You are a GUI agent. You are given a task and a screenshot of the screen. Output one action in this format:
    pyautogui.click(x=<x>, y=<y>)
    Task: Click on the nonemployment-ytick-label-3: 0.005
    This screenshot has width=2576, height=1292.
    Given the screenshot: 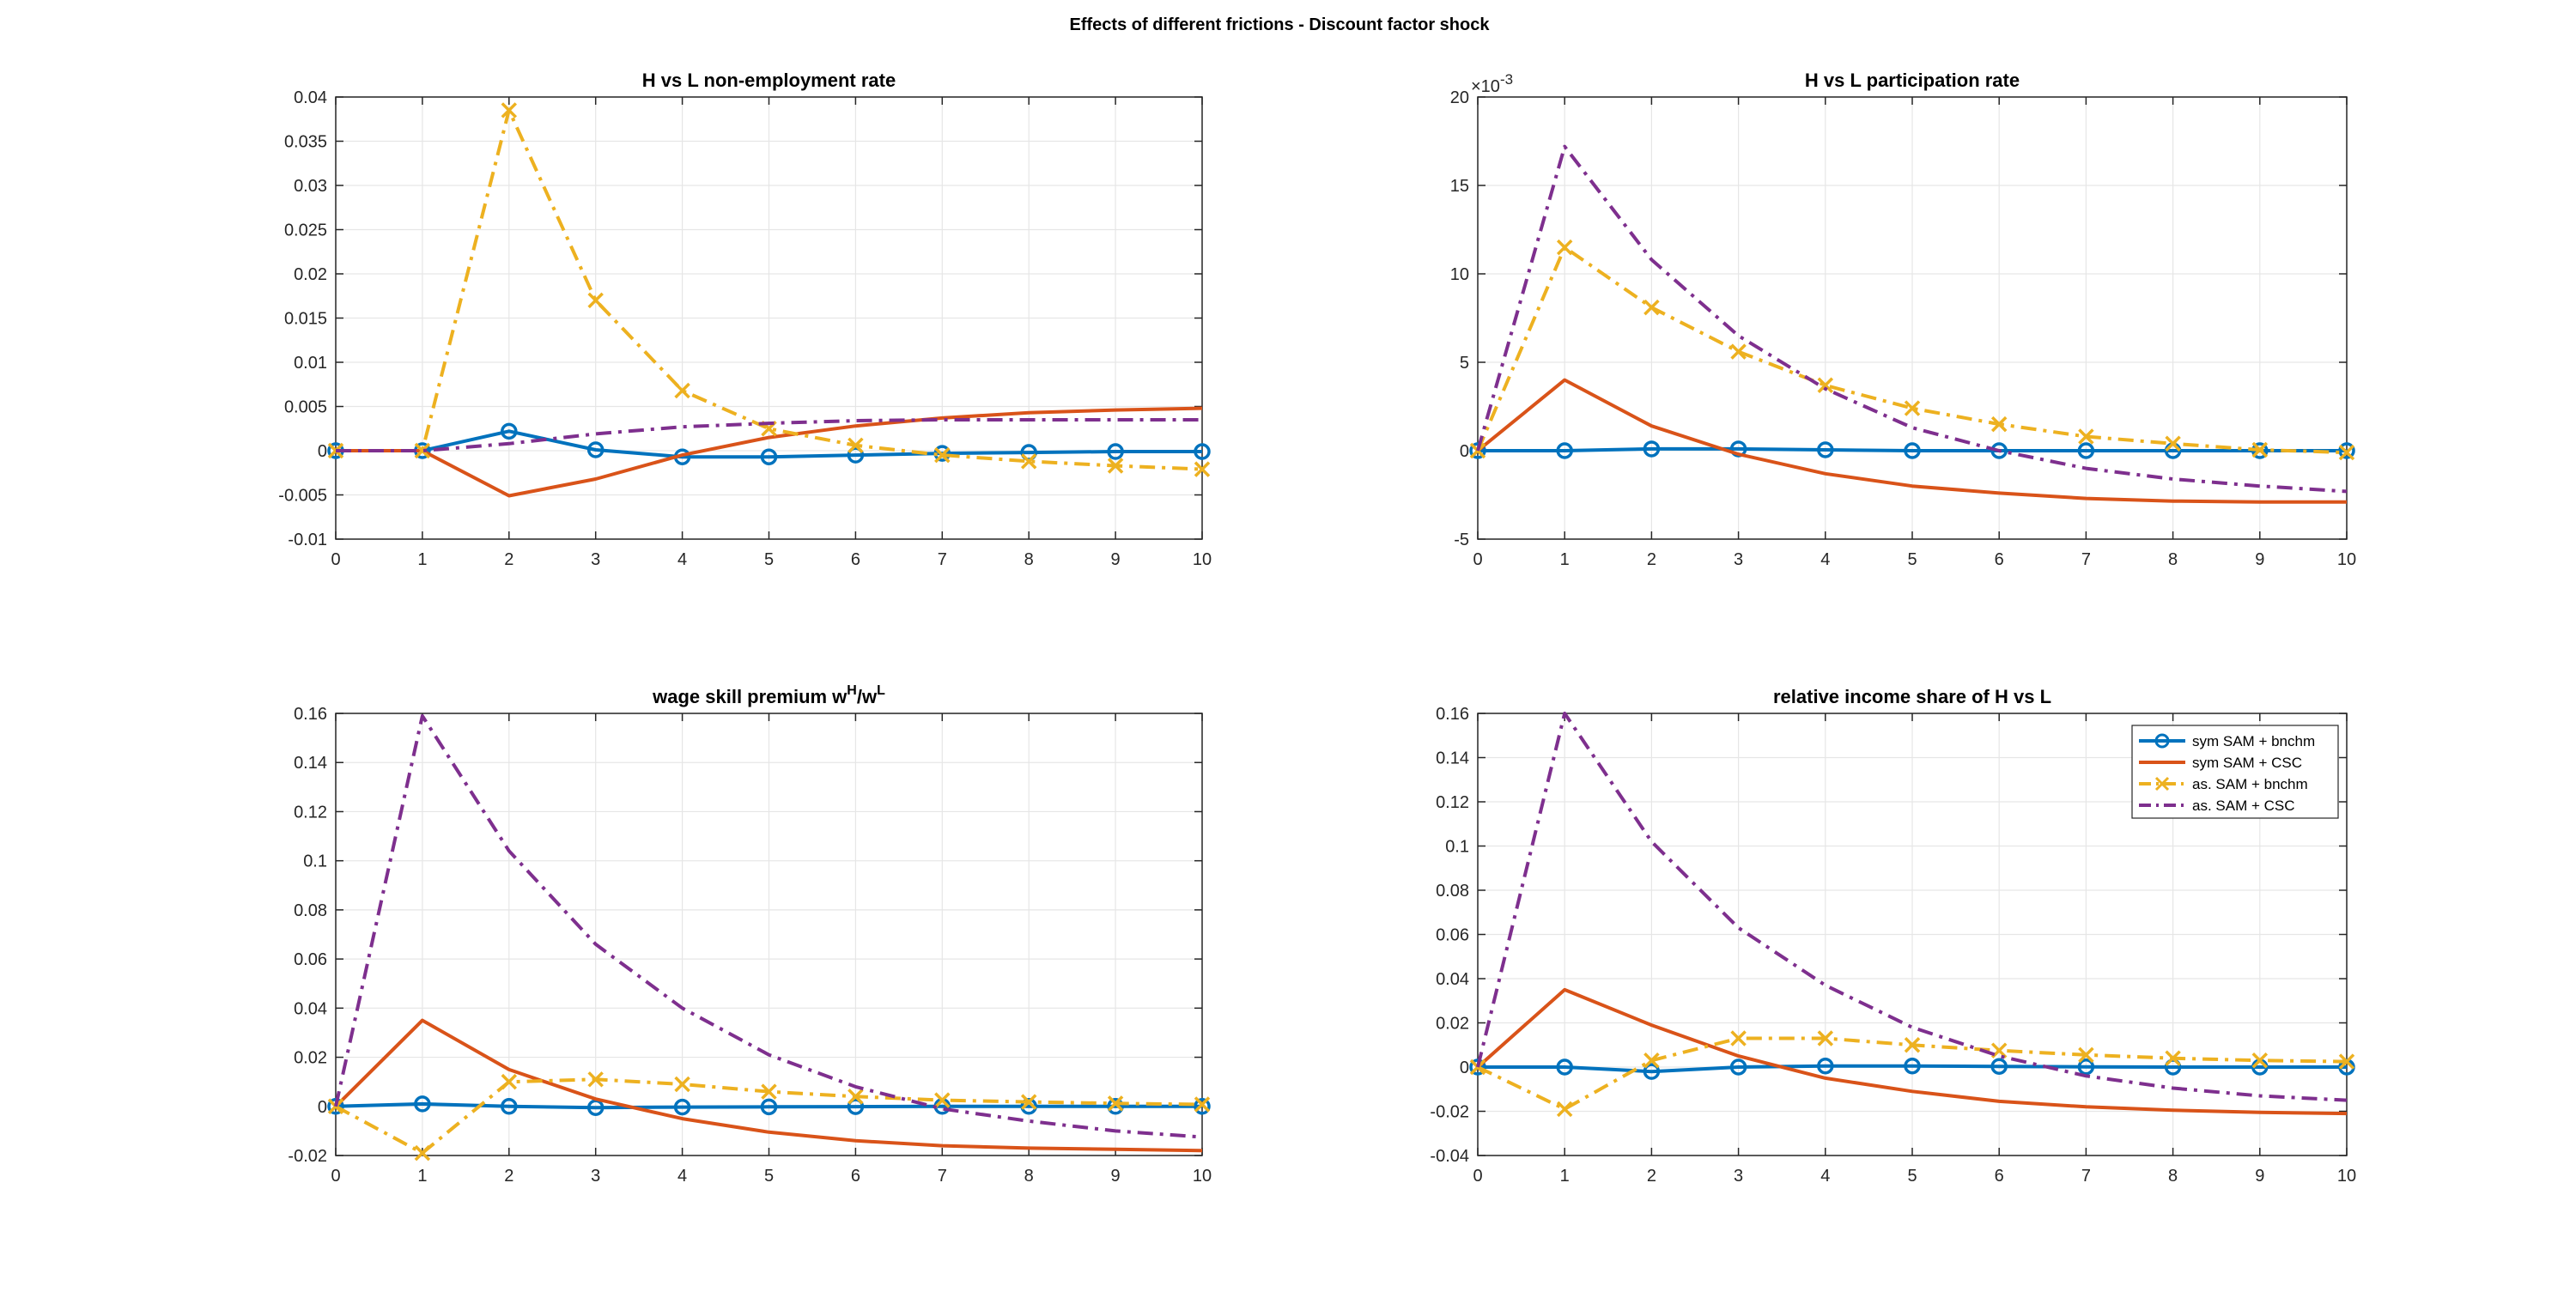 What is the action you would take?
    pyautogui.click(x=305, y=407)
    